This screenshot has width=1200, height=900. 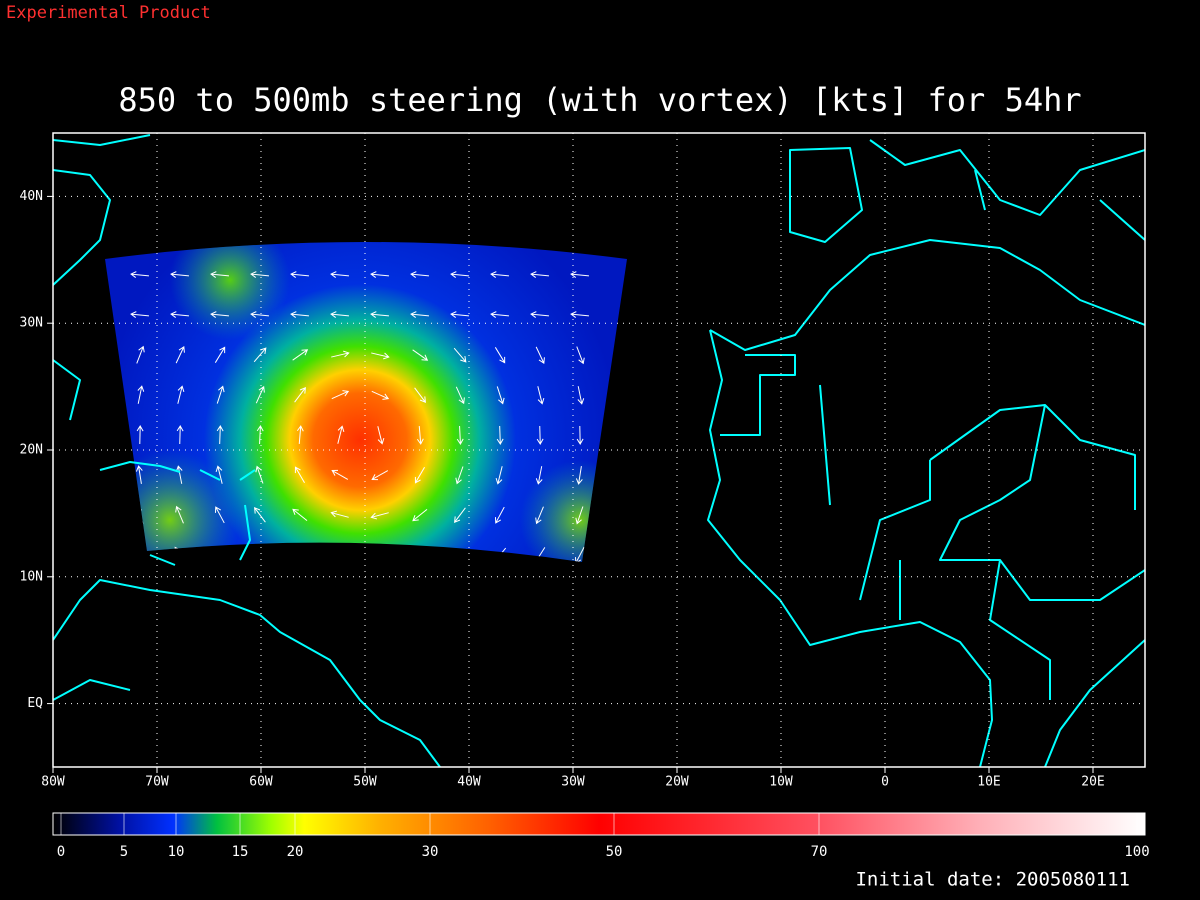 I want to click on x-tick-label: 60W, so click(x=261, y=782).